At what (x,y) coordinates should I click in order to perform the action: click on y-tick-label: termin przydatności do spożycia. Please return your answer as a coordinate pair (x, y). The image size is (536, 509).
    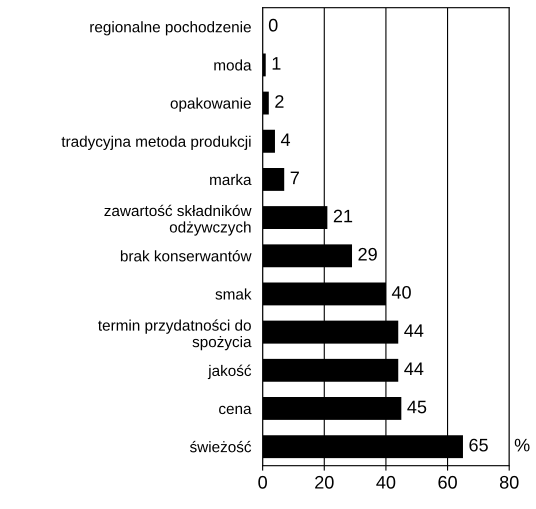
    Looking at the image, I should click on (175, 334).